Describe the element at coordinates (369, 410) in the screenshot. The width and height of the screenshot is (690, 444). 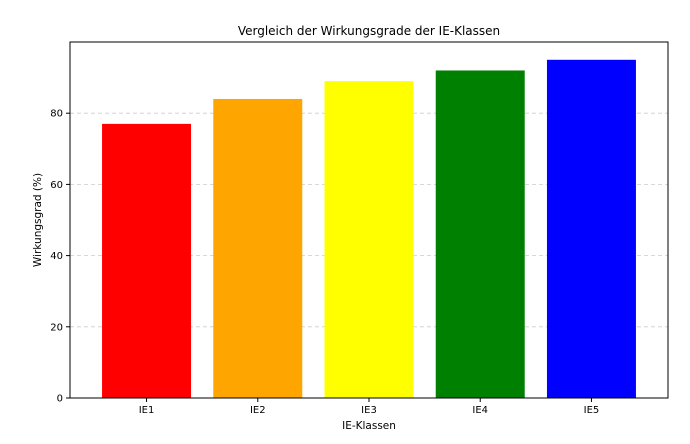
I see `x-tick-label: IE3` at that location.